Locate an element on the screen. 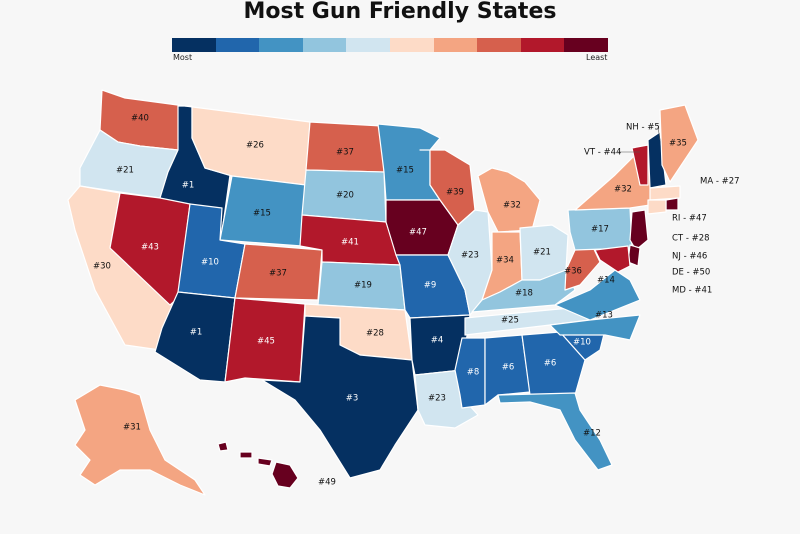  state-label-oh: #21 is located at coordinates (542, 253).